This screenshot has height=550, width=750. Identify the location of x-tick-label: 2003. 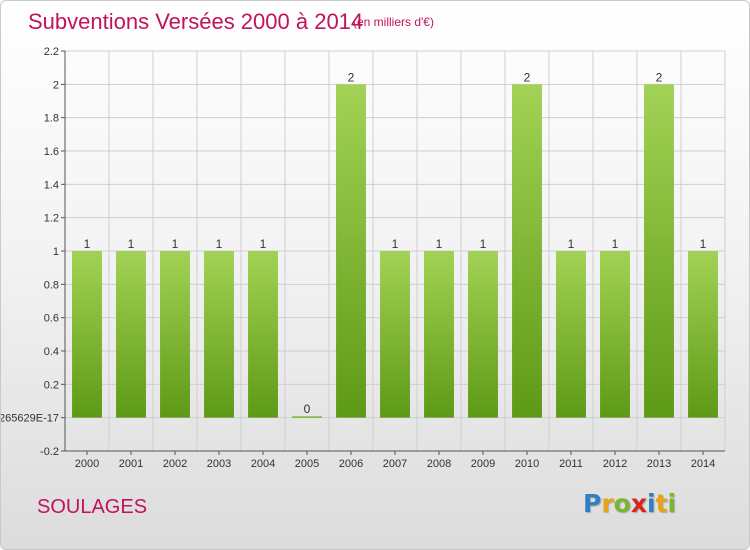
(219, 464).